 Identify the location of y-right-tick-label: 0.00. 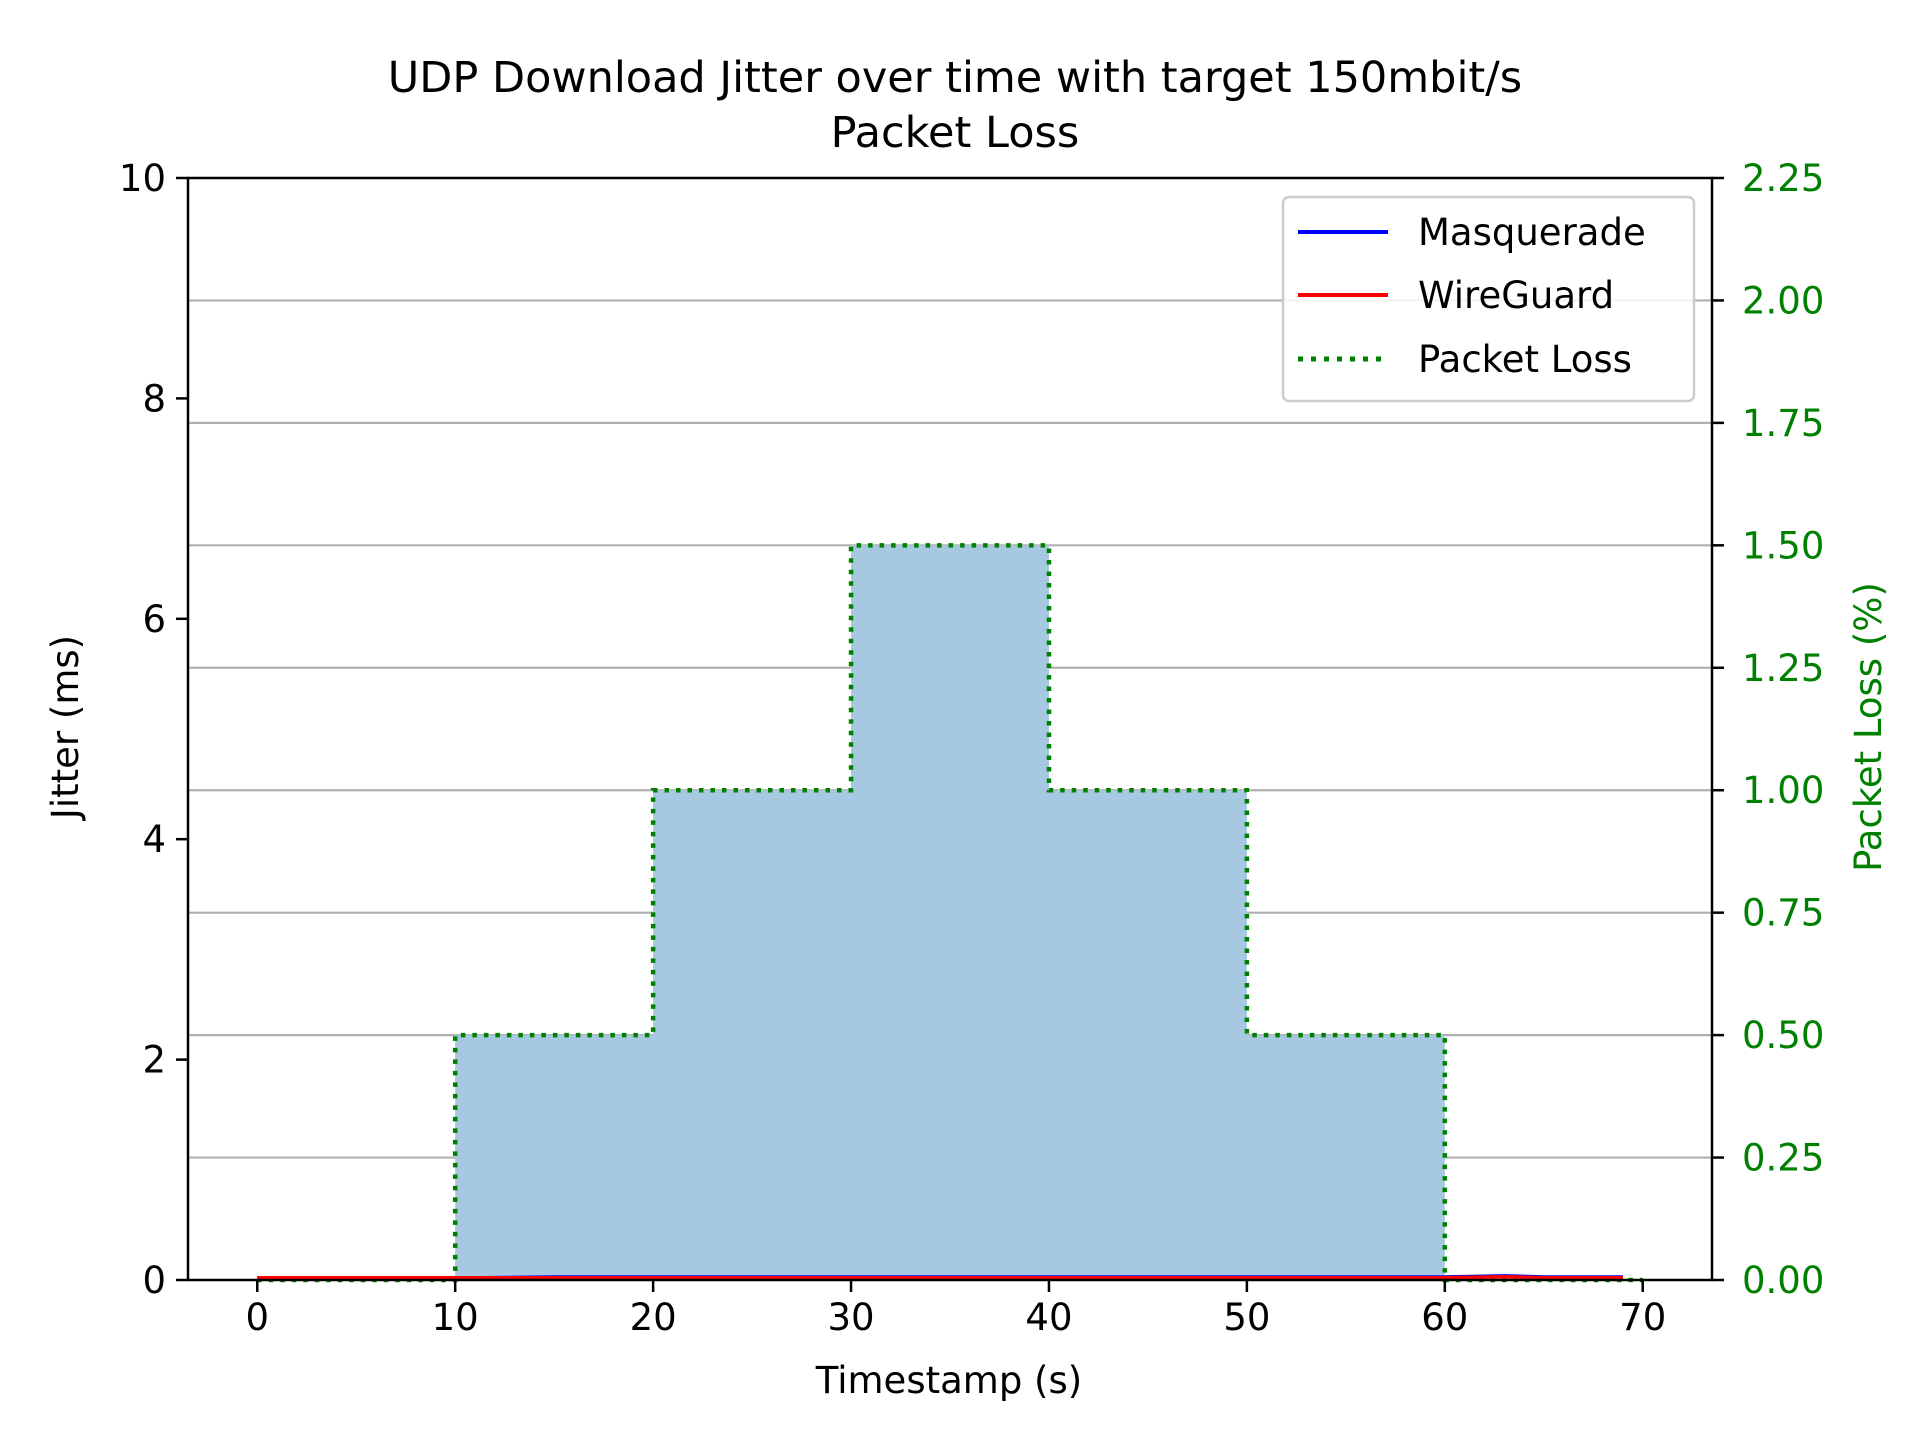
(1783, 1280).